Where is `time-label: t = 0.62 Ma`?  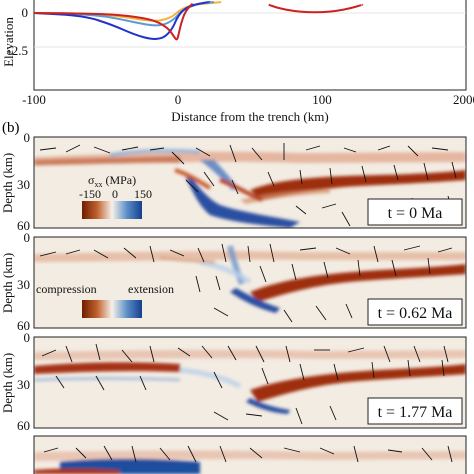
time-label: t = 0.62 Ma is located at coordinates (415, 313).